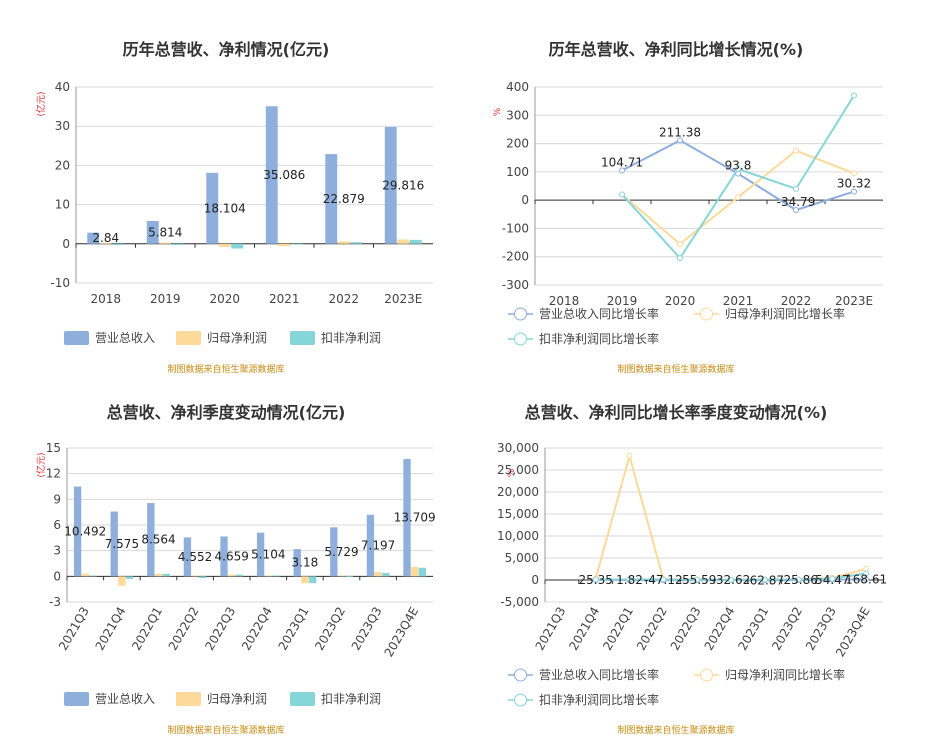 The image size is (933, 754). What do you see at coordinates (518, 448) in the screenshot?
I see `y-tick-label: 30,000` at bounding box center [518, 448].